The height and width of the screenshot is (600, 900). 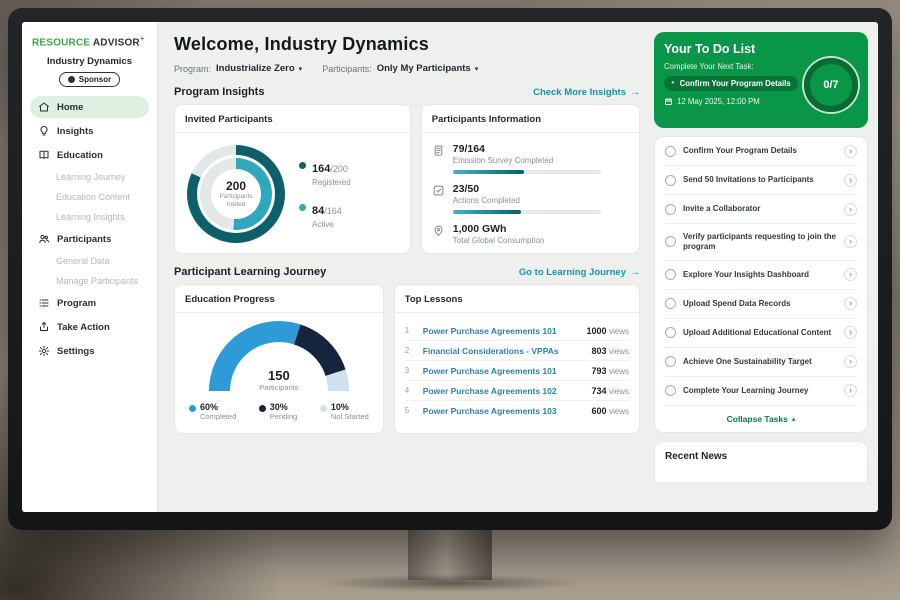 What do you see at coordinates (486, 200) in the screenshot?
I see `info-label: Actions Completed` at bounding box center [486, 200].